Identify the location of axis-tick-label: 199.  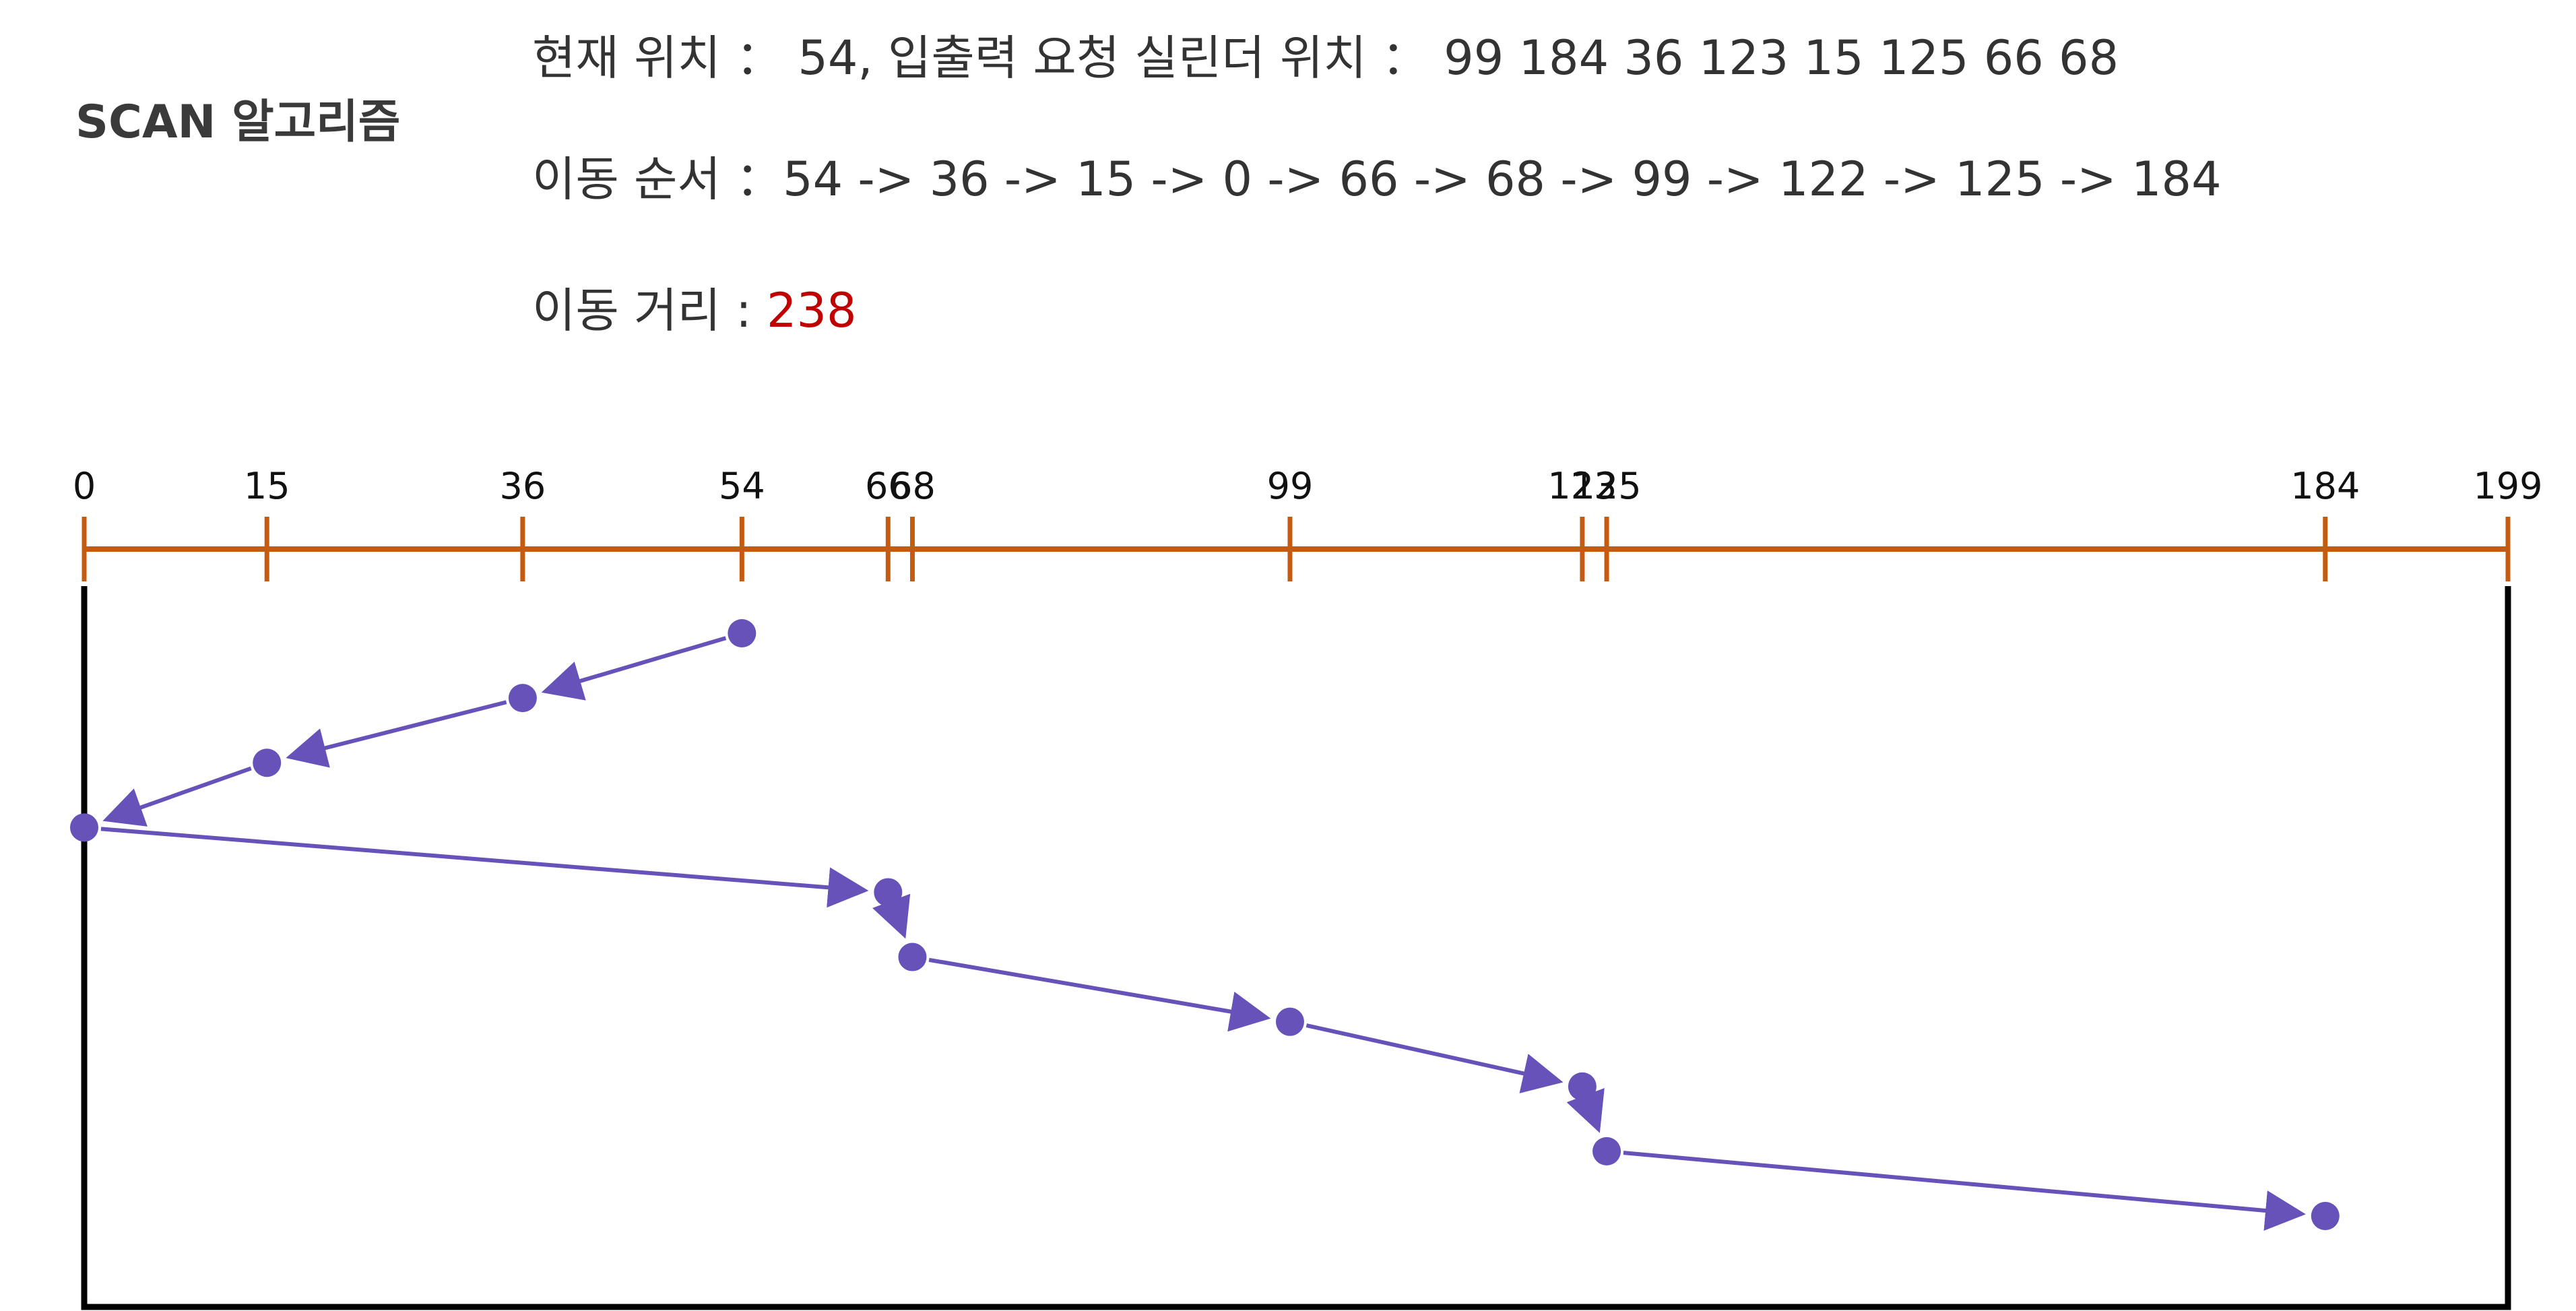
(2507, 486).